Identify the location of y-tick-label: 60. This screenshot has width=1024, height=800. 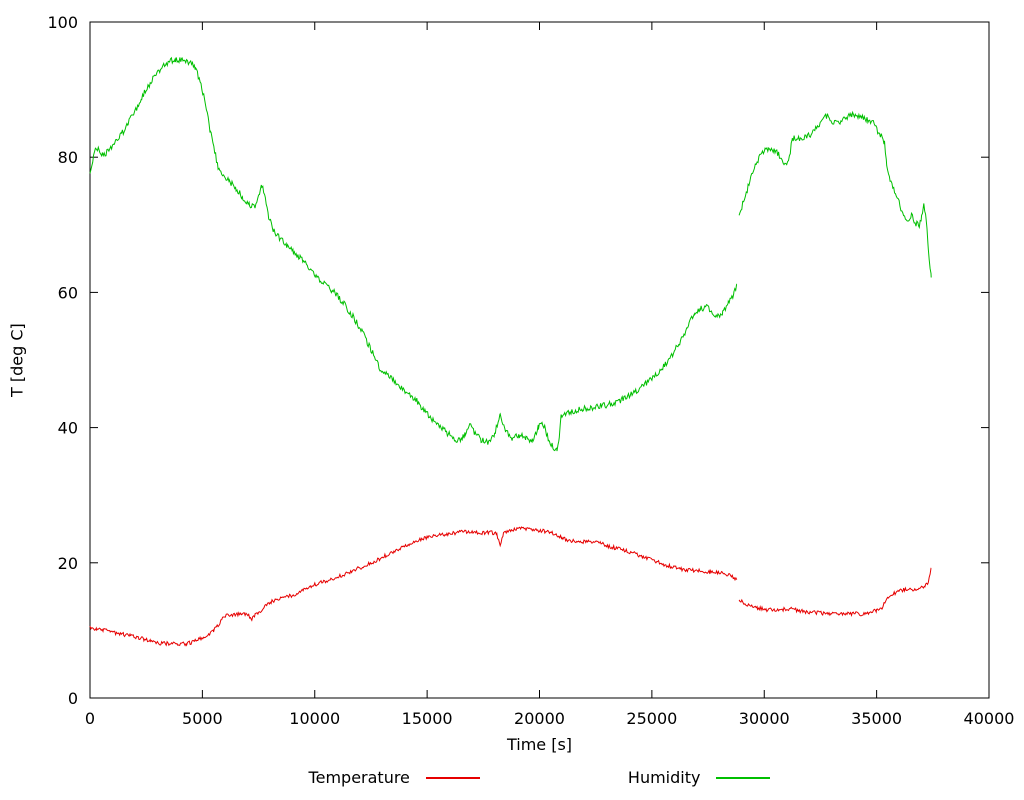
(68, 292).